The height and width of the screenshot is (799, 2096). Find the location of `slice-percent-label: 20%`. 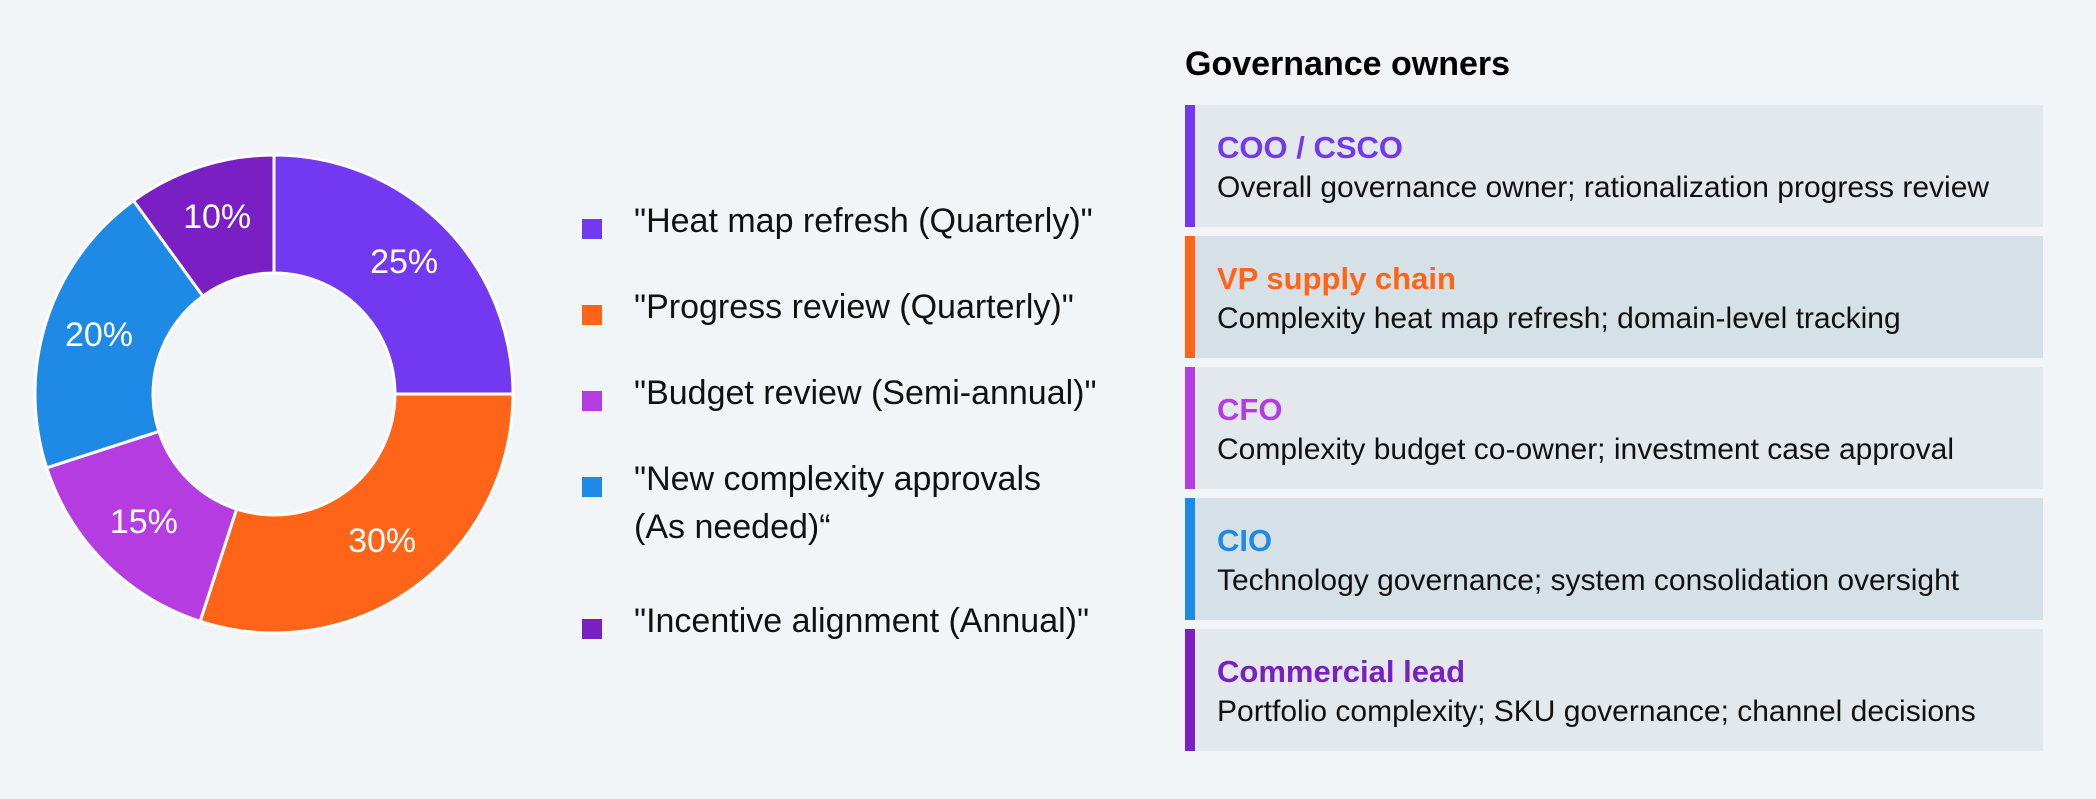

slice-percent-label: 20% is located at coordinates (99, 335).